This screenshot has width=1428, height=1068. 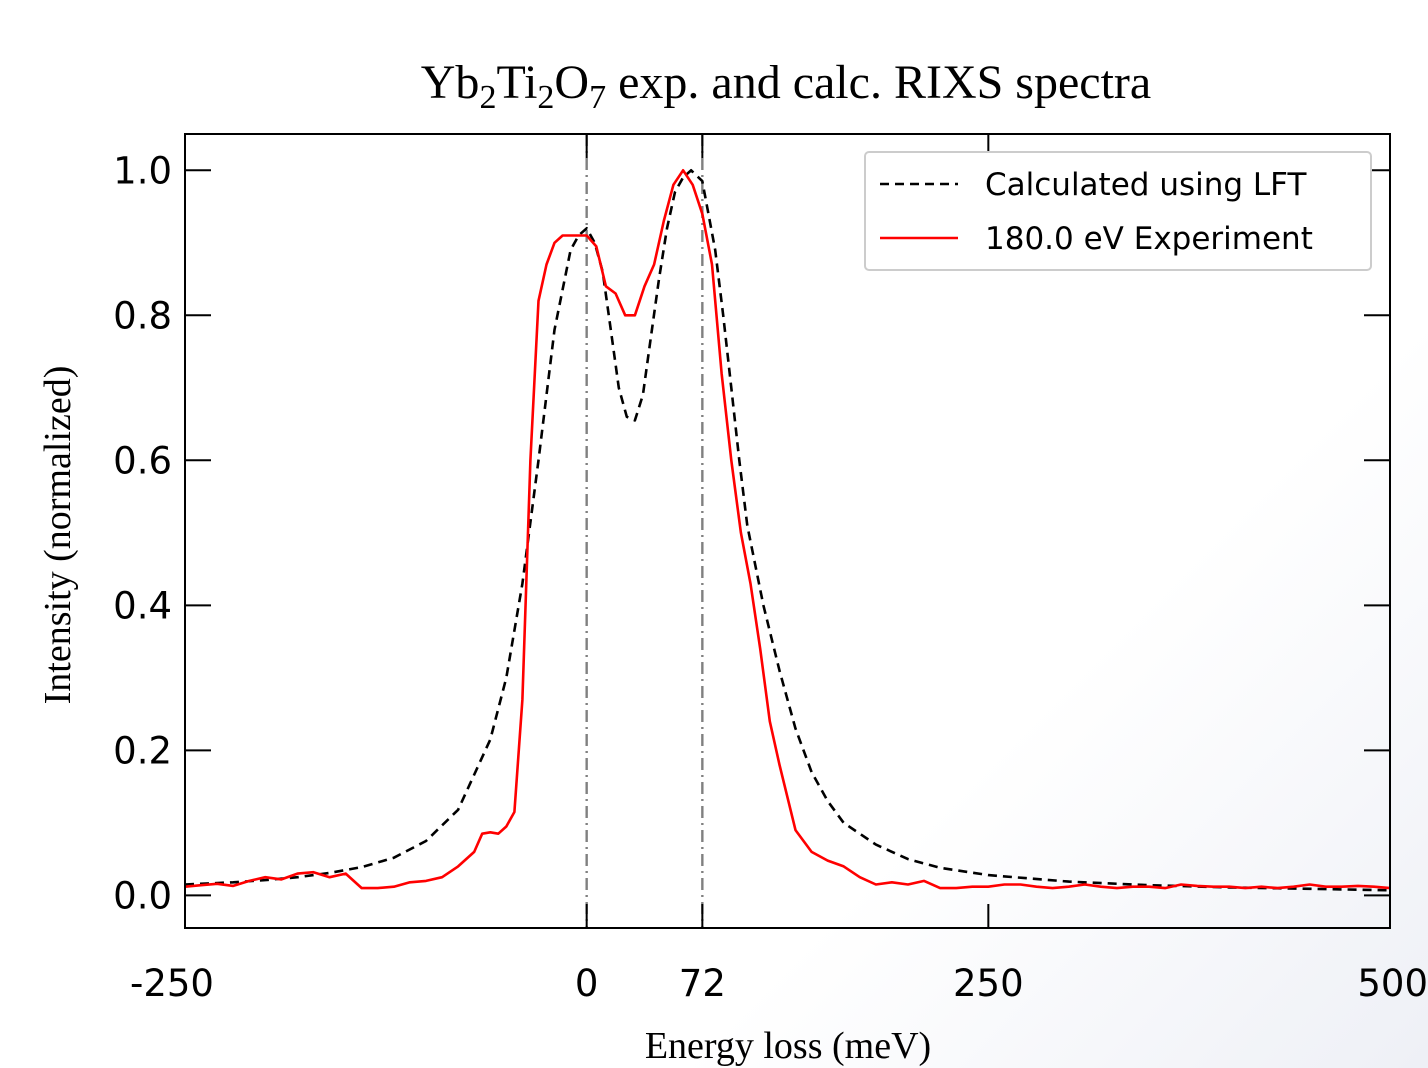 What do you see at coordinates (702, 983) in the screenshot?
I see `x-tick-label: 72` at bounding box center [702, 983].